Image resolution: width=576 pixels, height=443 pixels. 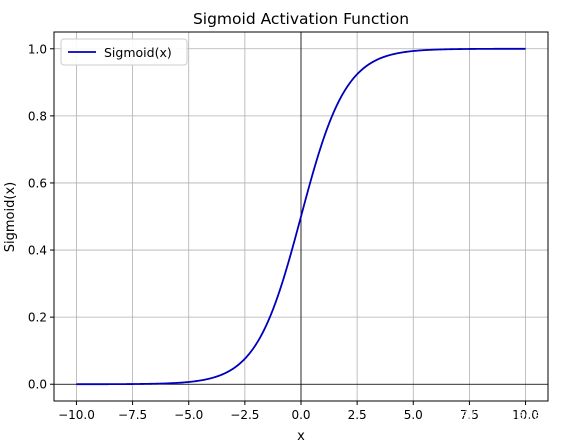 I want to click on y-tick-label: 0.2, so click(x=37, y=318).